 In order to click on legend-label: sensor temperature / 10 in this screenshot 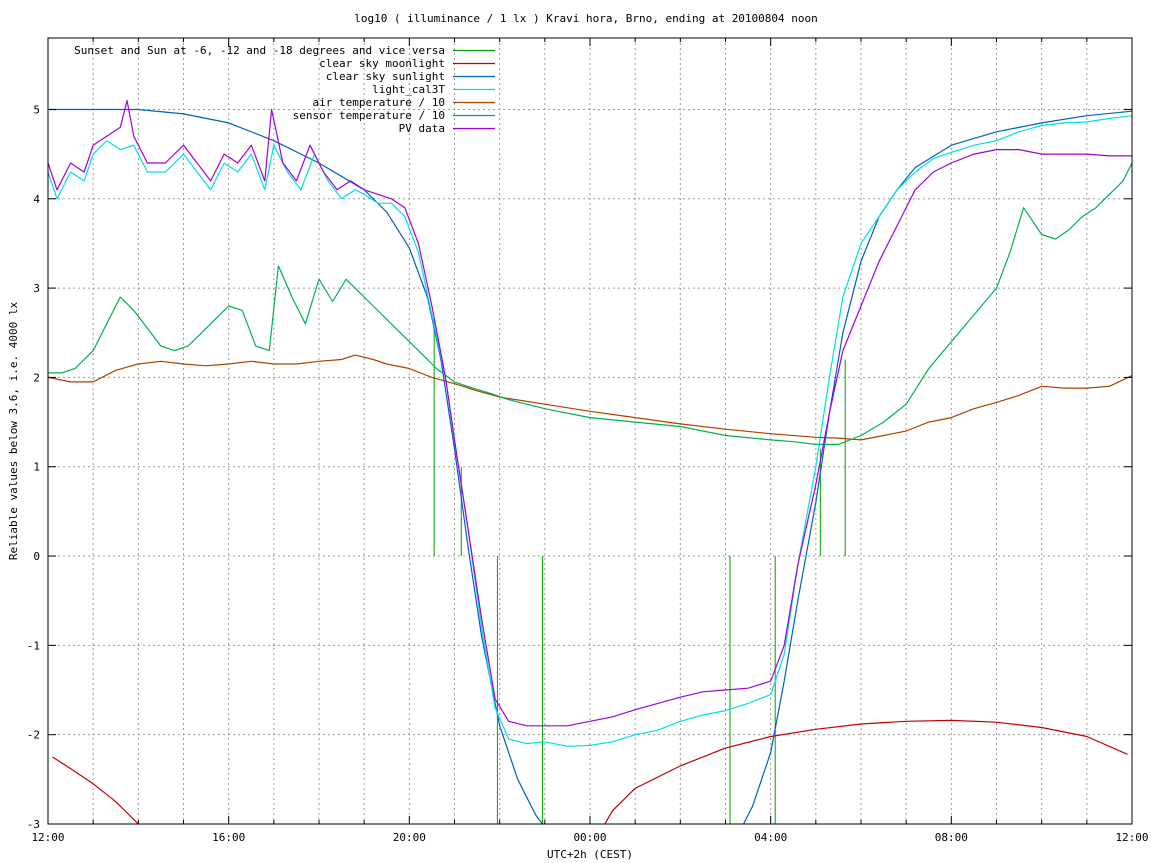, I will do `click(369, 115)`.